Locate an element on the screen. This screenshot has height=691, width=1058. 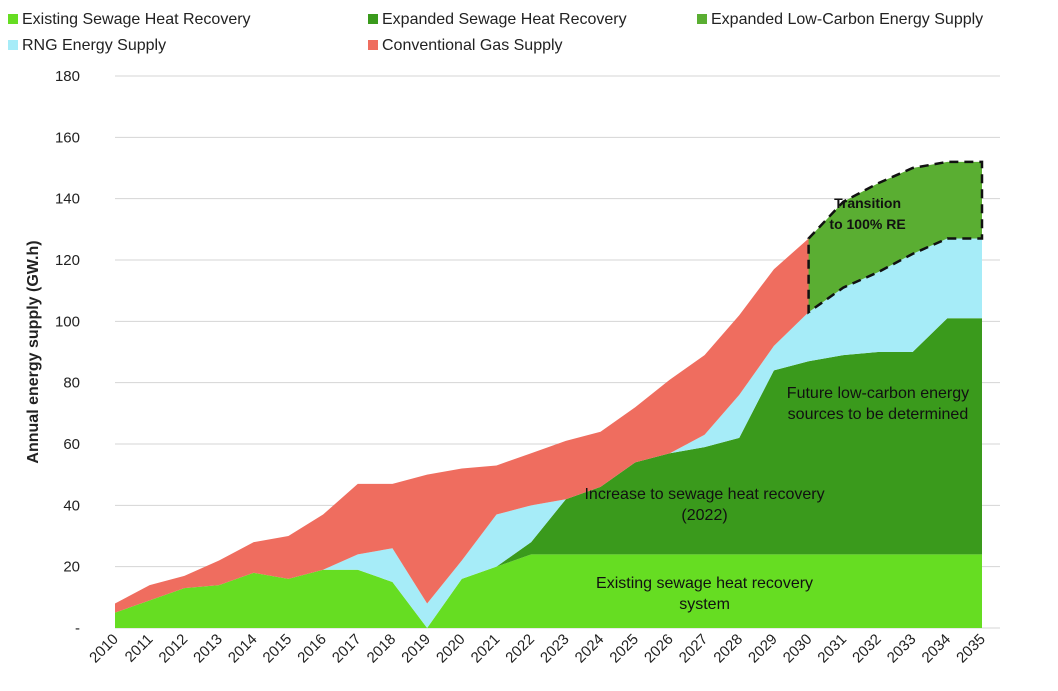
y-tick-label-3: 60 is located at coordinates (71, 444).